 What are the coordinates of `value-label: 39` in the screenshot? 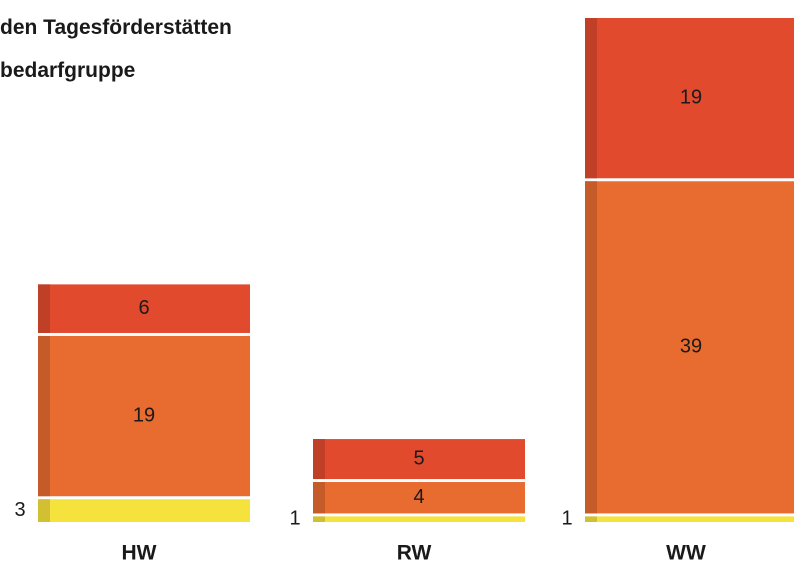 It's located at (691, 347).